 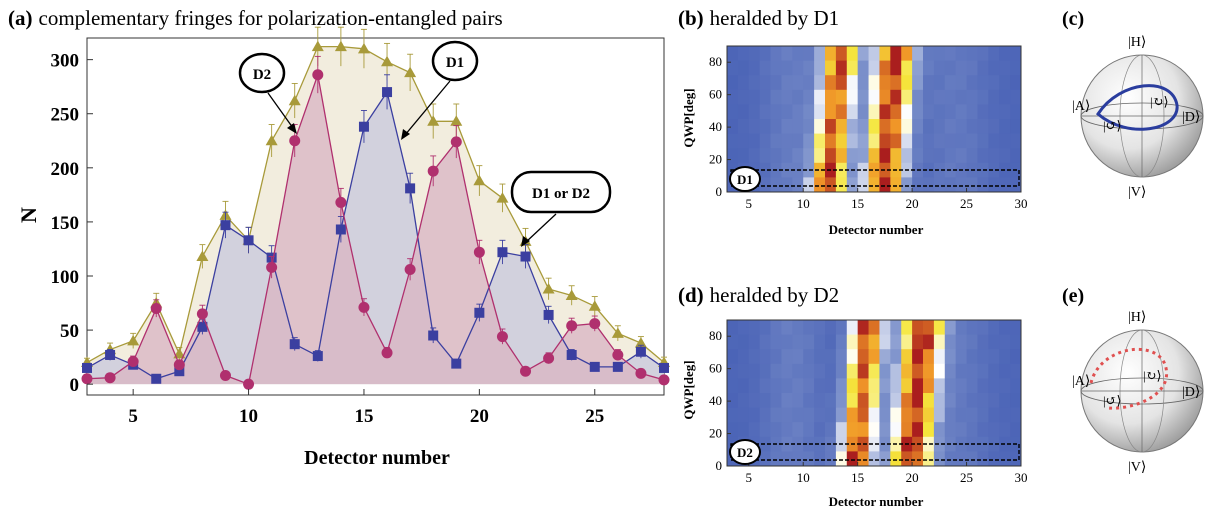 What do you see at coordinates (75, 385) in the screenshot?
I see `y-tick-label: 0` at bounding box center [75, 385].